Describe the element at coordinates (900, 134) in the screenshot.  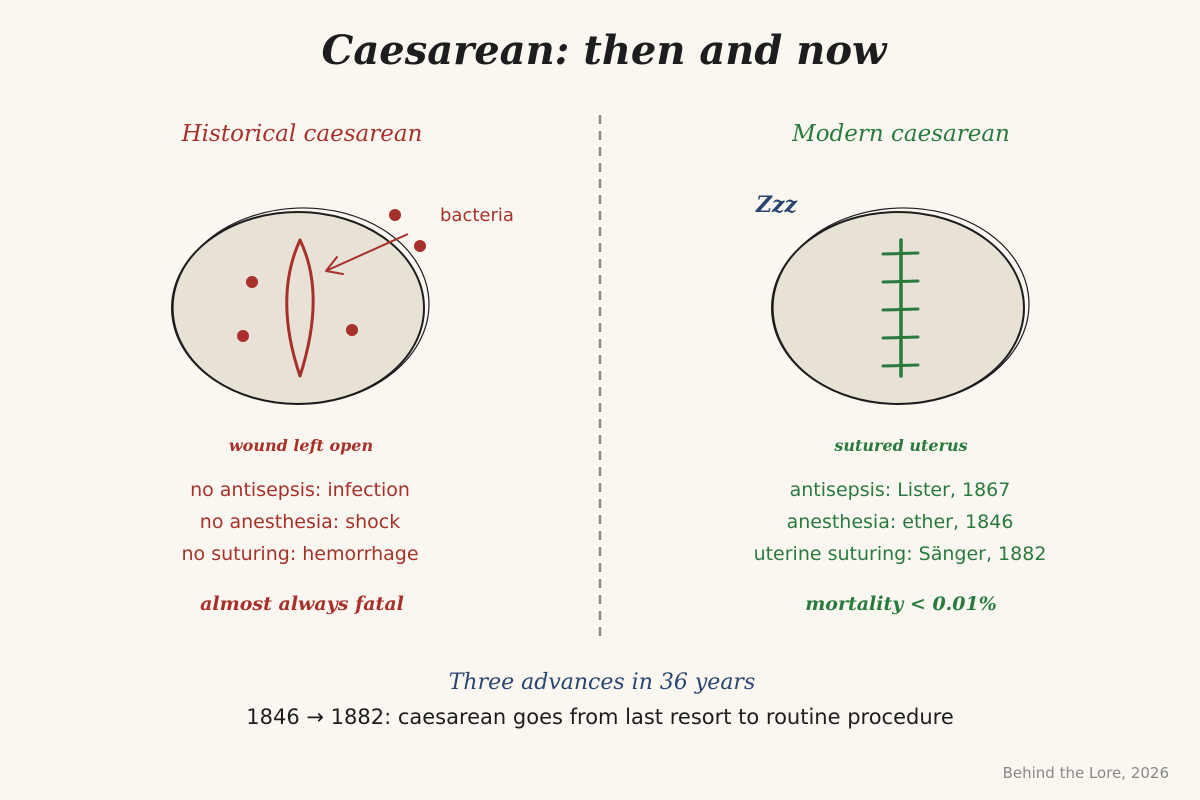
I see `modern-heading: Modern caesarean` at that location.